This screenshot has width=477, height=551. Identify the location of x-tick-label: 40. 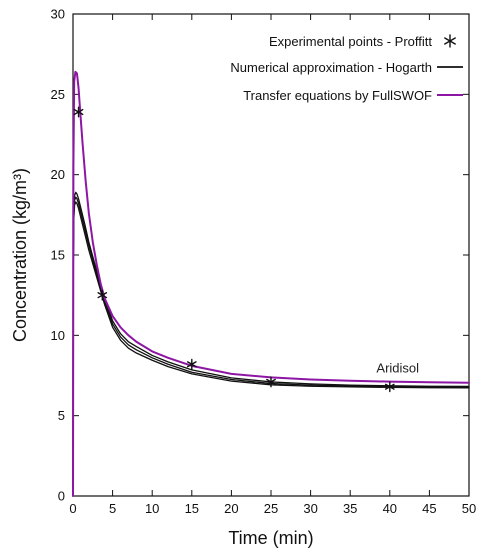
(390, 508).